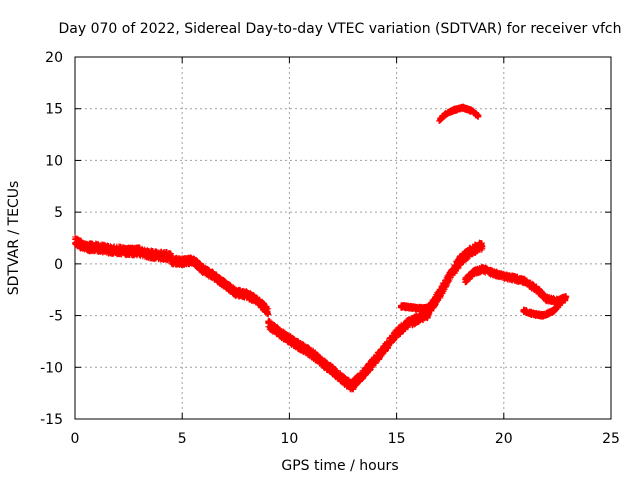  What do you see at coordinates (58, 213) in the screenshot?
I see `y-tick-label: 5` at bounding box center [58, 213].